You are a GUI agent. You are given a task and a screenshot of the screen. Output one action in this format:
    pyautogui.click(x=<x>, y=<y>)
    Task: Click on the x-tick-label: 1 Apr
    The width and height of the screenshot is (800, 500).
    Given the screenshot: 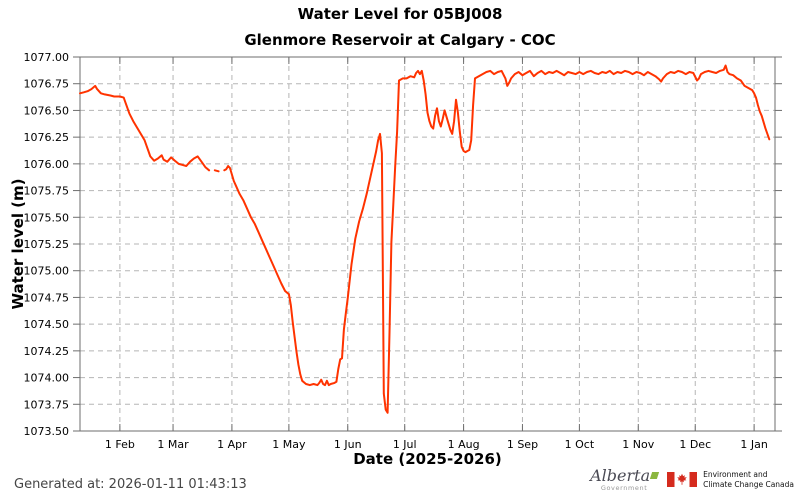 What is the action you would take?
    pyautogui.click(x=232, y=444)
    